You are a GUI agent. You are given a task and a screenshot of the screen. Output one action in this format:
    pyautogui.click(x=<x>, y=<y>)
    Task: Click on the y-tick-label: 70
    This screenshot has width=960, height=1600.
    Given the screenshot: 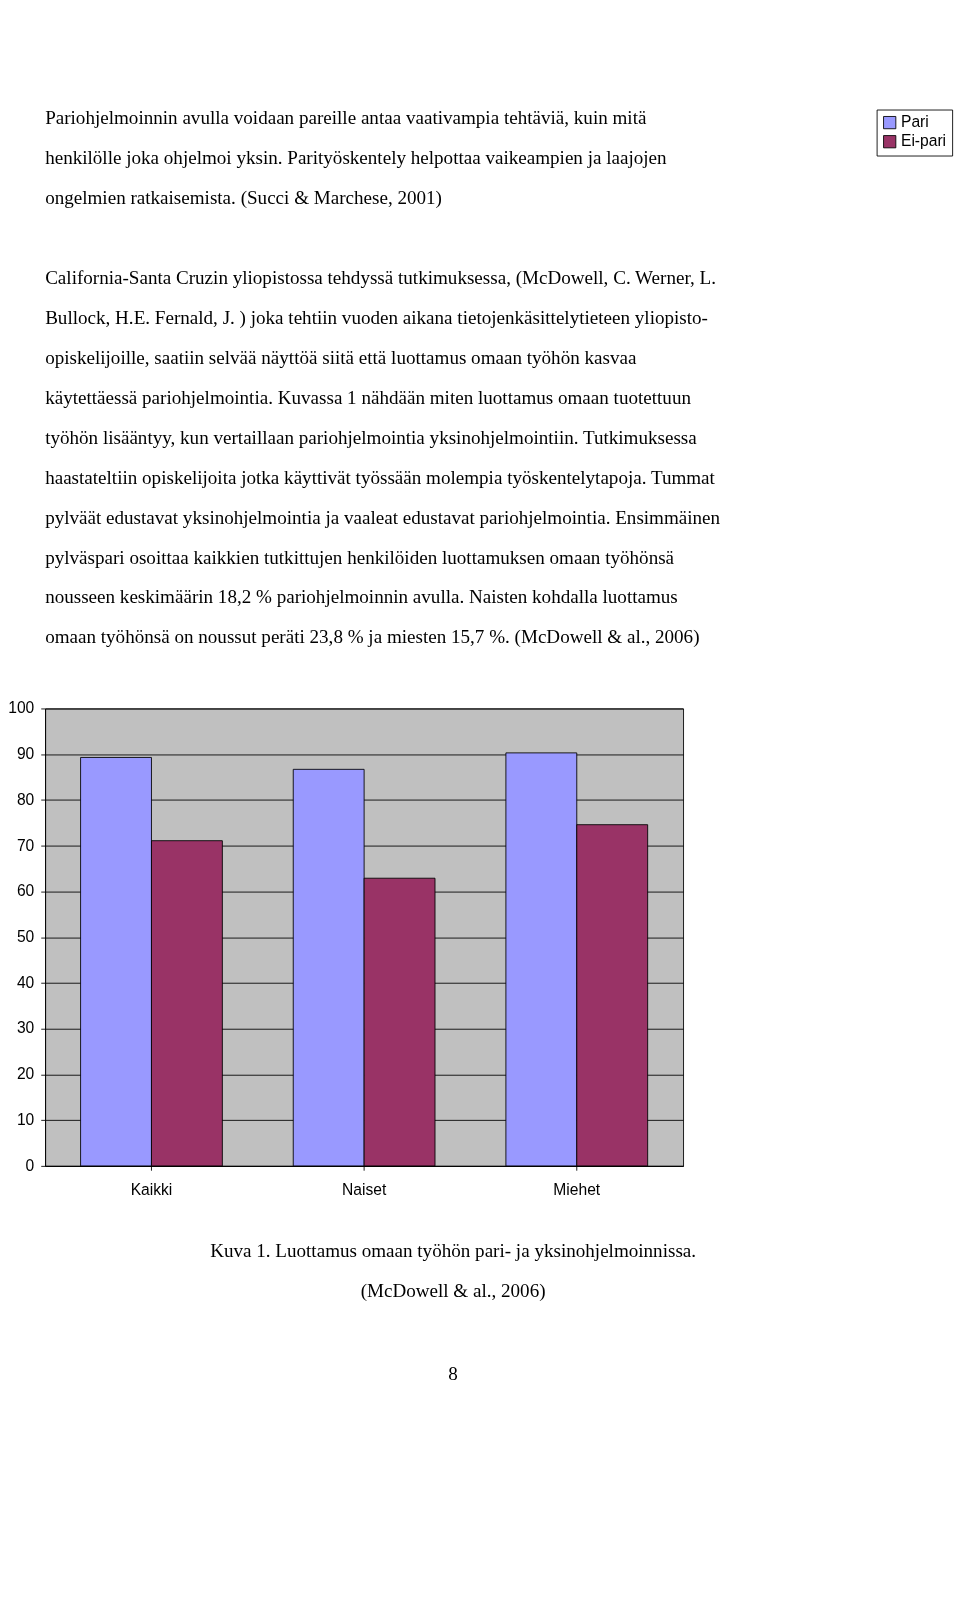 What is the action you would take?
    pyautogui.click(x=25, y=845)
    